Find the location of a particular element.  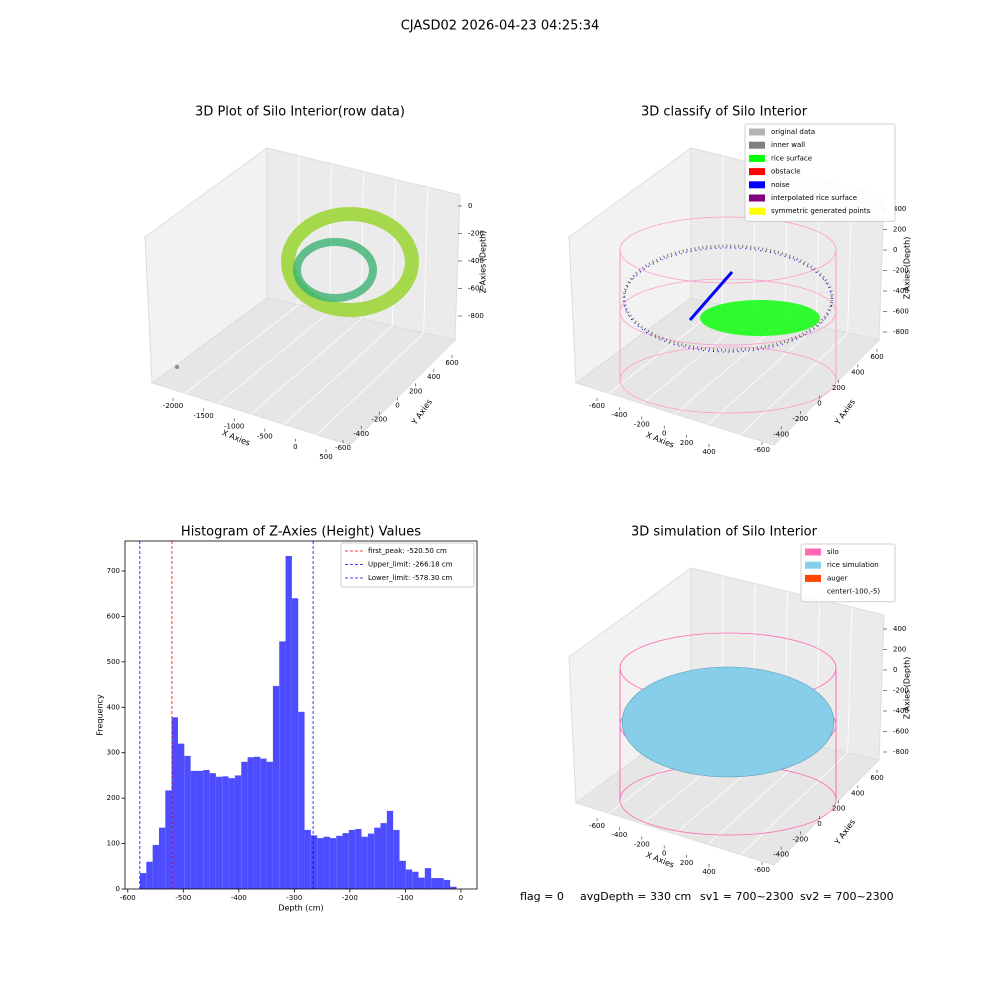

subplot-title: 3D simulation of Silo Interior is located at coordinates (724, 532).